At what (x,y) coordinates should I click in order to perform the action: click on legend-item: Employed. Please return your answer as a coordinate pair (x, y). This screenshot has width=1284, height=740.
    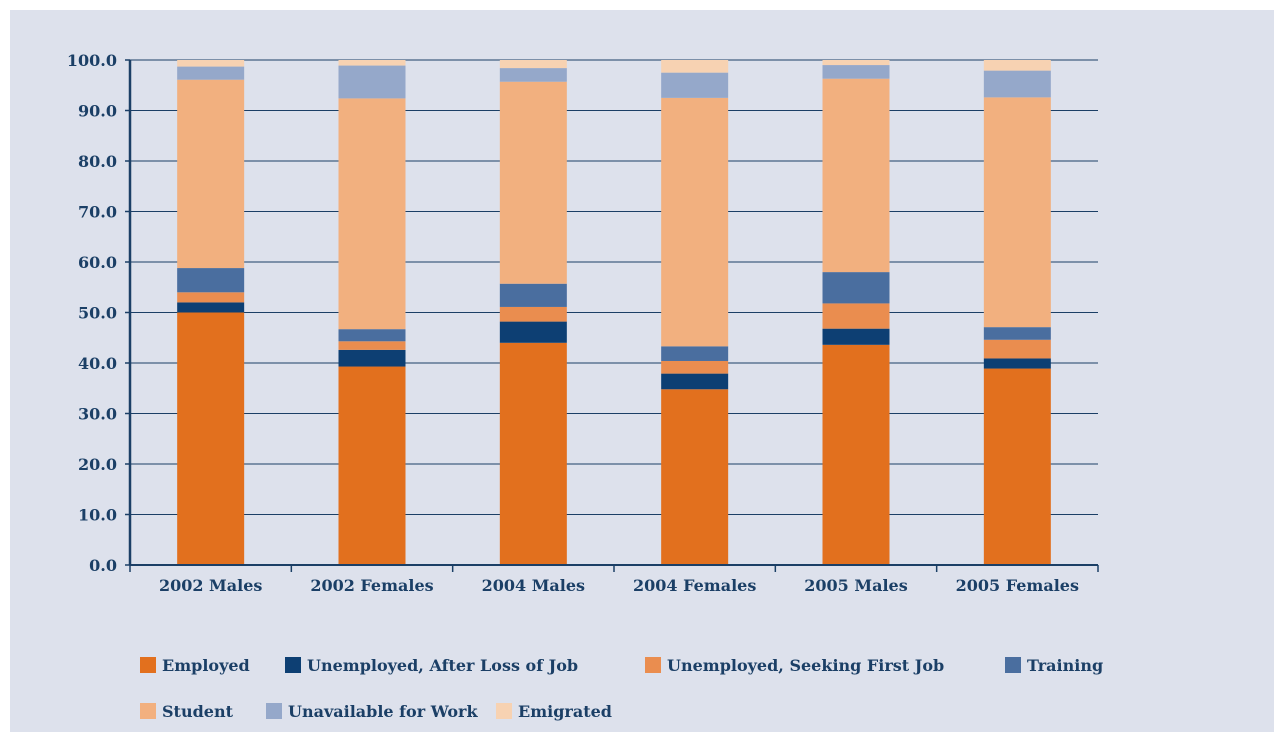
    Looking at the image, I should click on (195, 665).